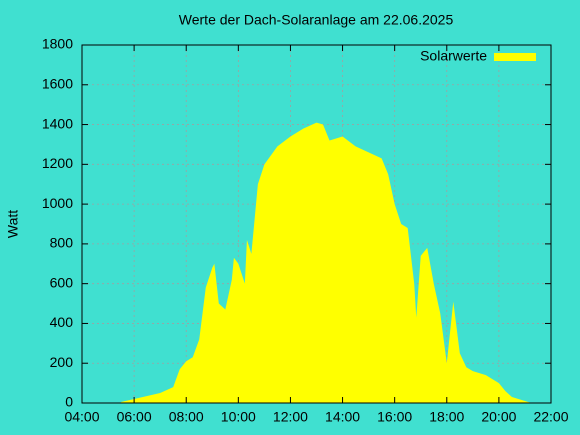 This screenshot has width=580, height=435. Describe the element at coordinates (134, 417) in the screenshot. I see `x-tick-label: 06:00` at that location.